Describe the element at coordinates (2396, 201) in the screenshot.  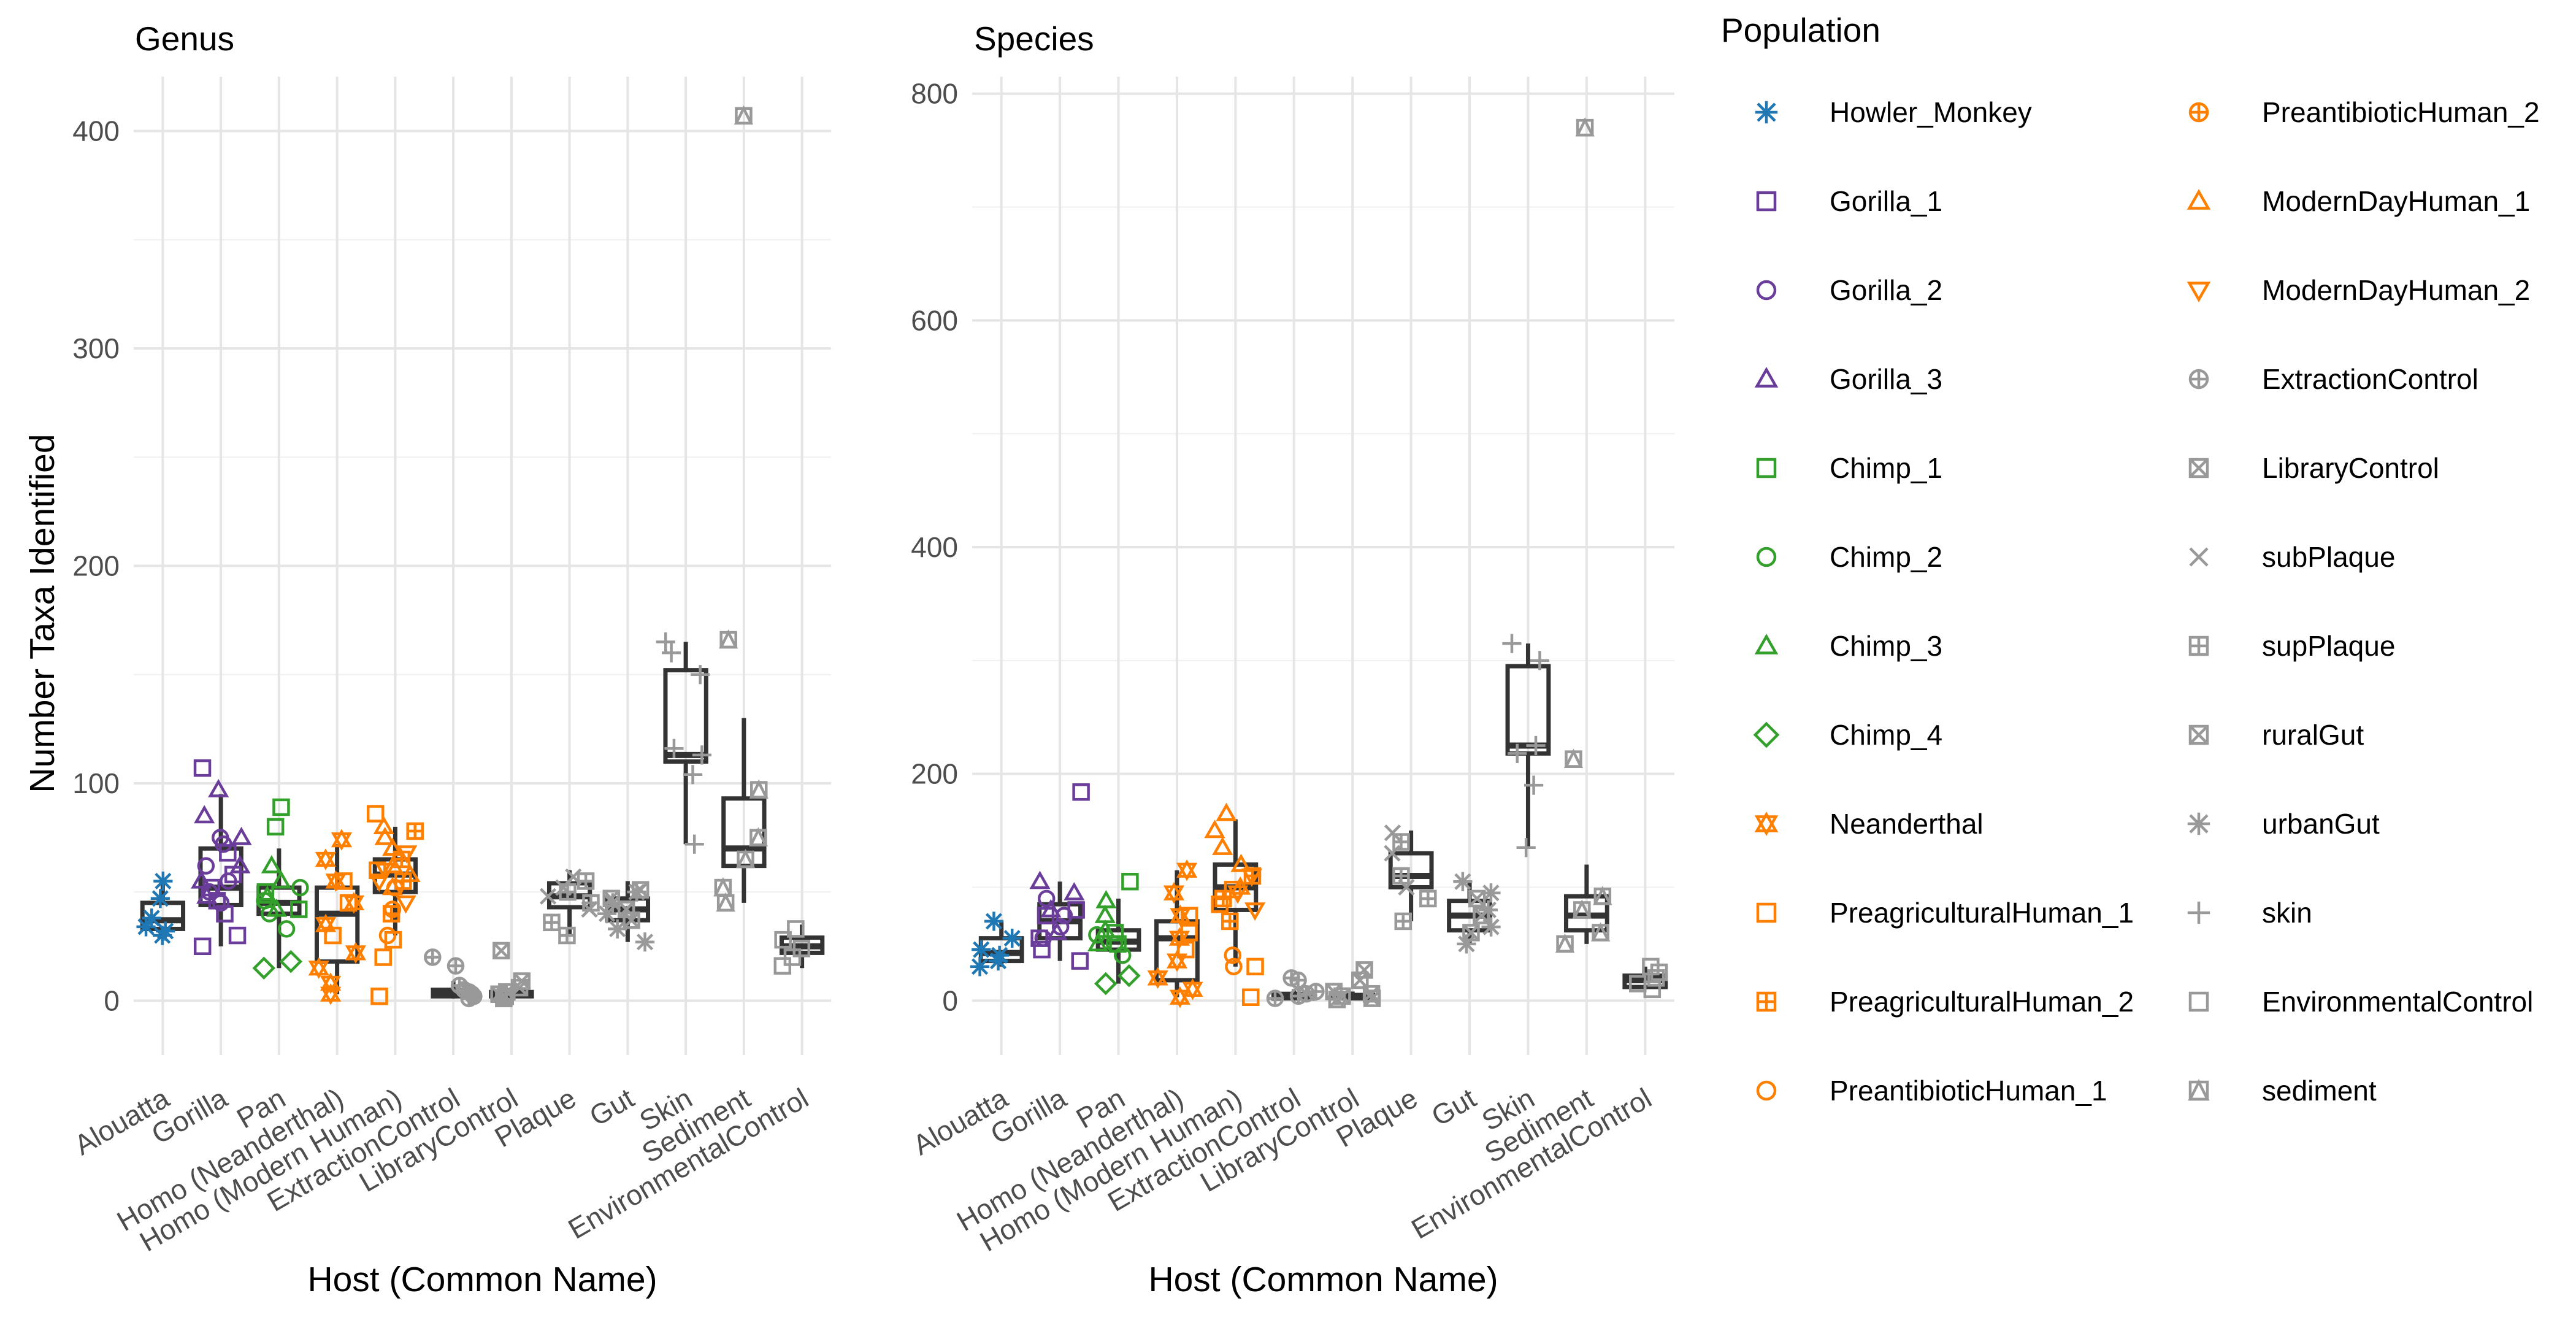
I see `legend-label: ModernDayHuman_1` at that location.